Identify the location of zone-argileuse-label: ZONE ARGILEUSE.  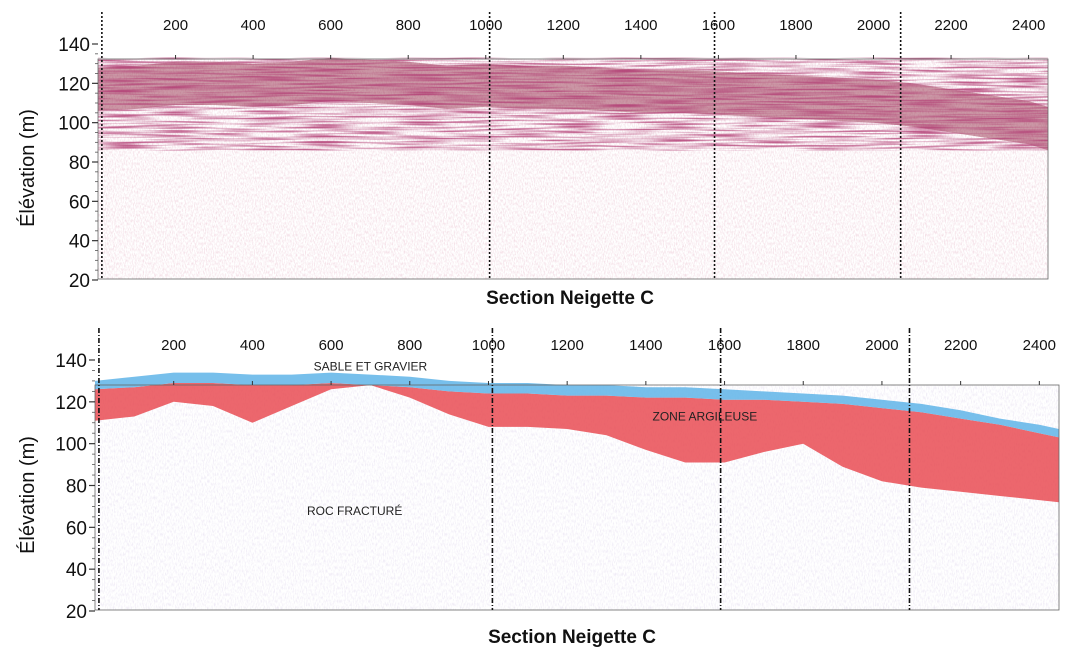
(705, 417).